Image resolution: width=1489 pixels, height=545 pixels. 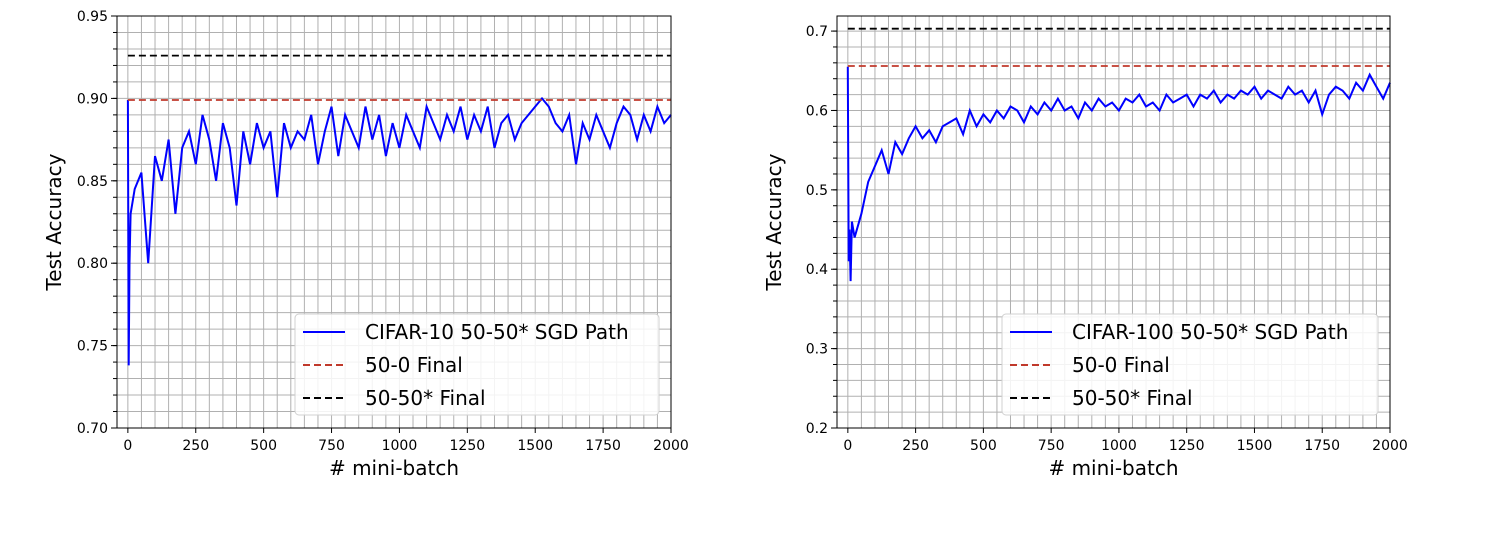 I want to click on y-tick-label: 0.2, so click(x=817, y=429).